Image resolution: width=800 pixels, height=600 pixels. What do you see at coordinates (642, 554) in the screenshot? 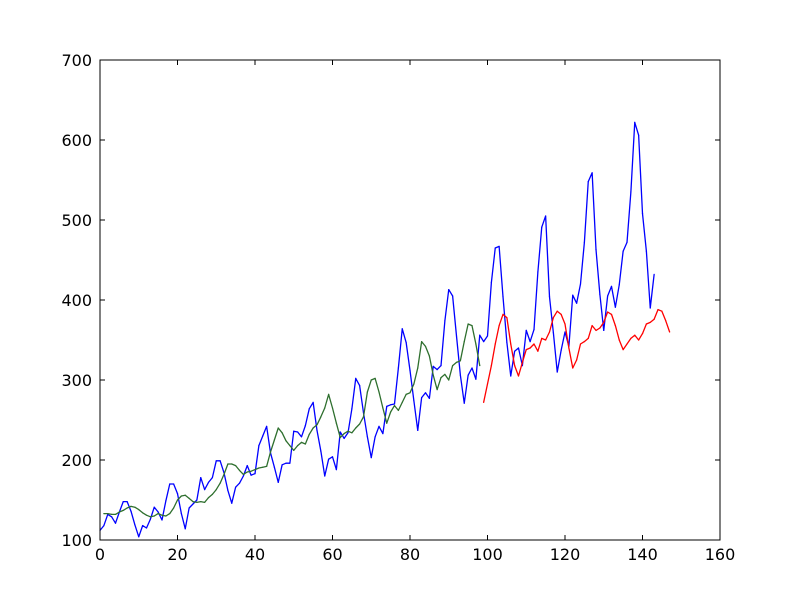
I see `x-tick-label: 140` at bounding box center [642, 554].